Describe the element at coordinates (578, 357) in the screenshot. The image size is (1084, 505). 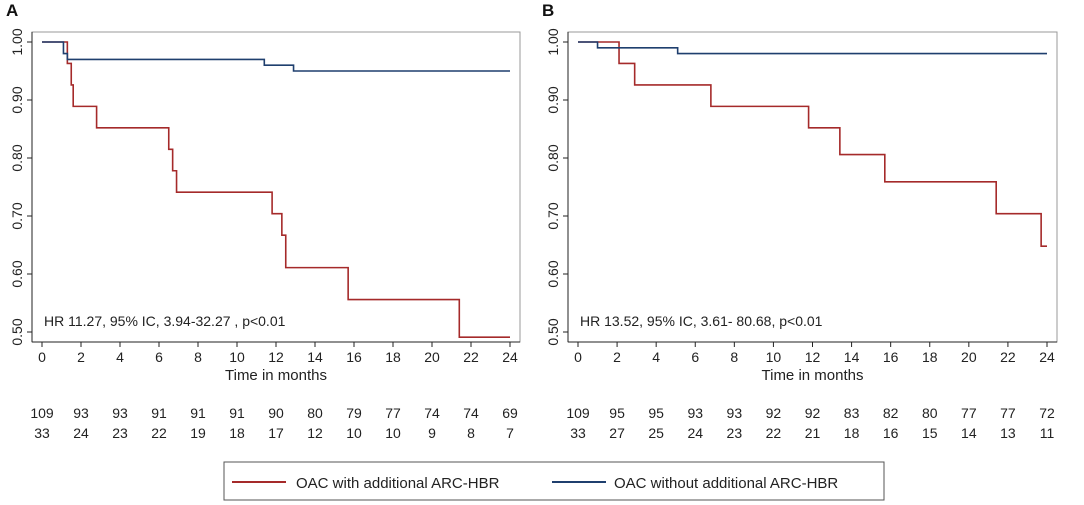
I see `x-tick-label: 0` at that location.